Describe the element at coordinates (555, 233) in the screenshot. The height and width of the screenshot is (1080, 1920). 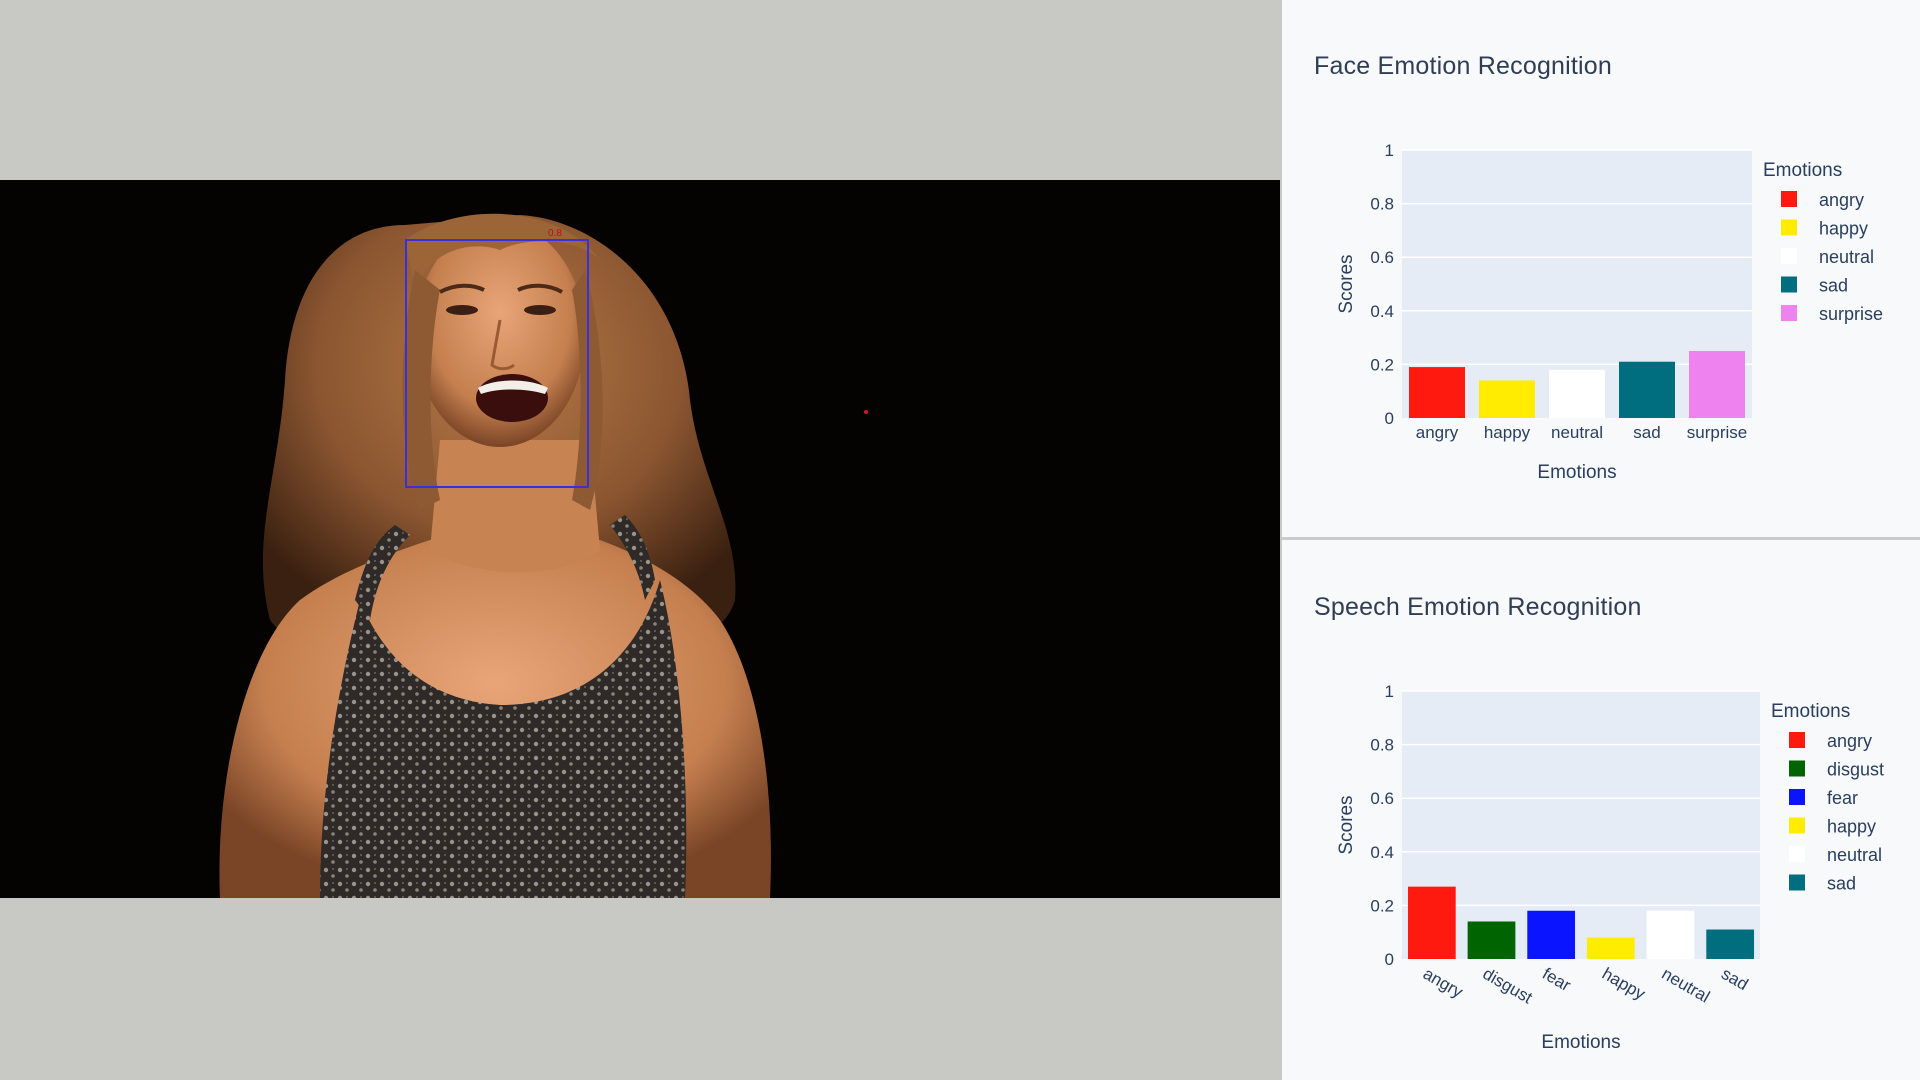
I see `face-box-score: 0.8` at that location.